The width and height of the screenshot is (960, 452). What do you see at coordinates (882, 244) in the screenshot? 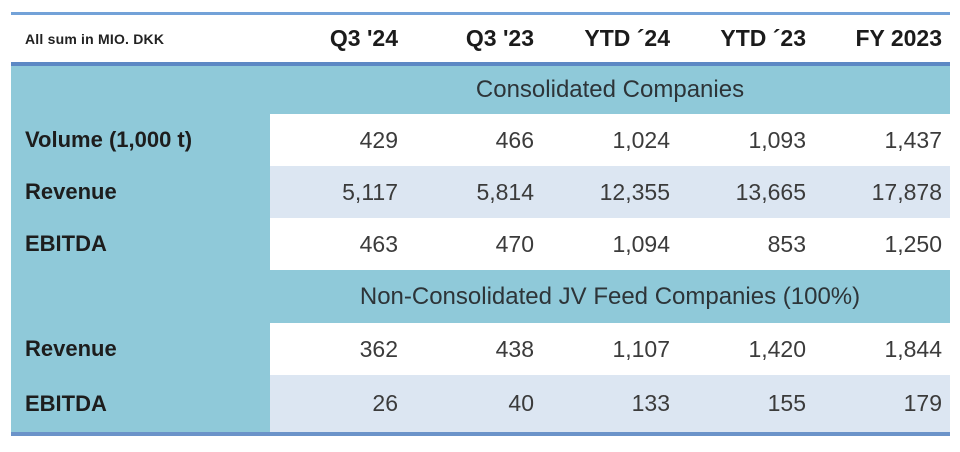
I see `cell-value: 1,250` at bounding box center [882, 244].